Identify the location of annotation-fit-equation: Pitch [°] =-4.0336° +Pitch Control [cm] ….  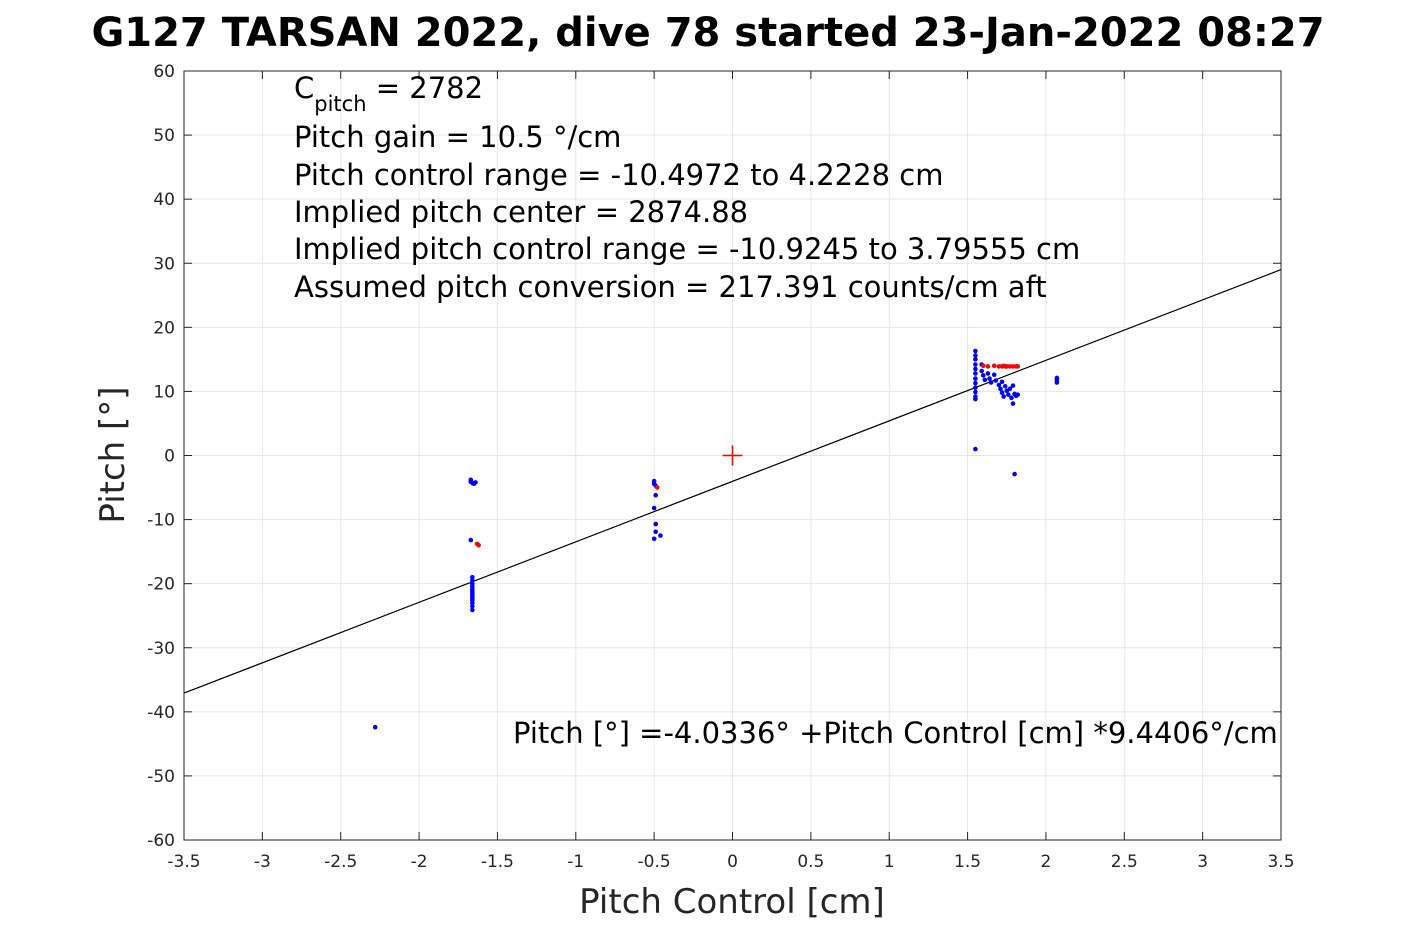
(895, 733).